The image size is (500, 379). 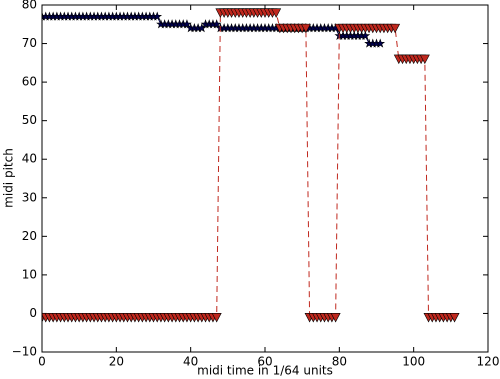 What do you see at coordinates (29, 43) in the screenshot?
I see `y-tick-label: 70` at bounding box center [29, 43].